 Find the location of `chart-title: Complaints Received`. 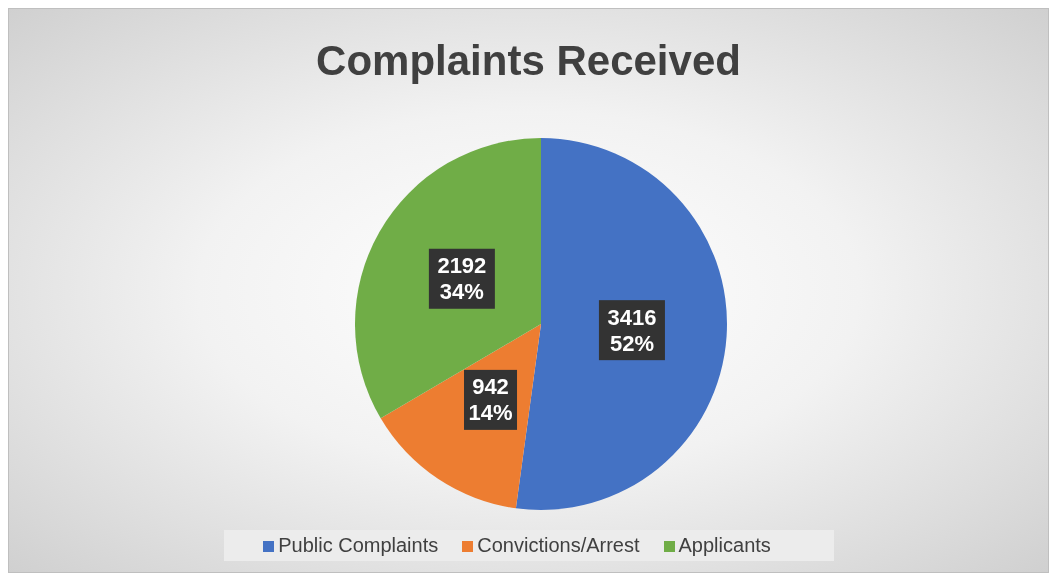

chart-title: Complaints Received is located at coordinates (528, 61).